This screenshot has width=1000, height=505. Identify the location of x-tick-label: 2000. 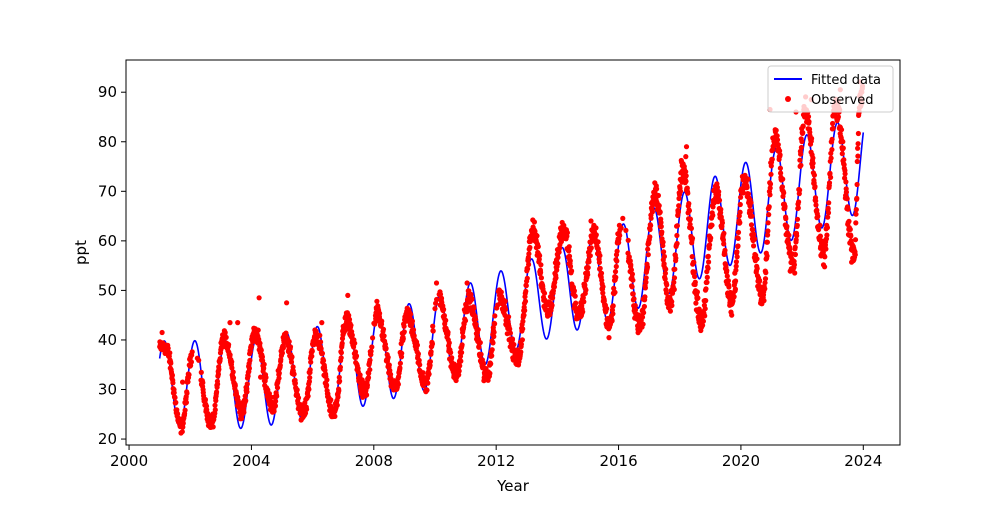
(129, 461).